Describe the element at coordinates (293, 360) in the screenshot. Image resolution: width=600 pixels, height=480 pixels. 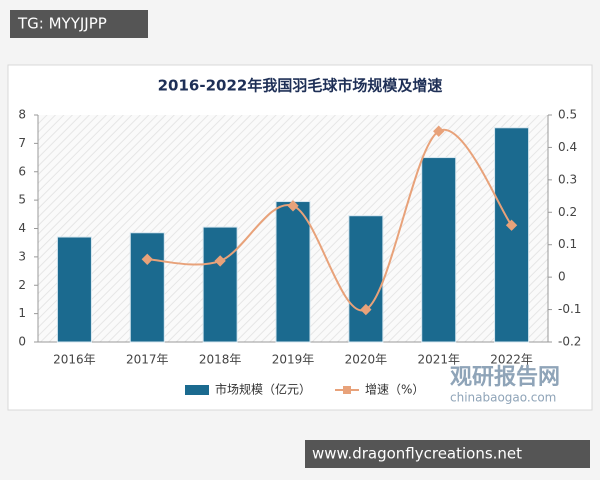
I see `x-tick-label: 2019年` at that location.